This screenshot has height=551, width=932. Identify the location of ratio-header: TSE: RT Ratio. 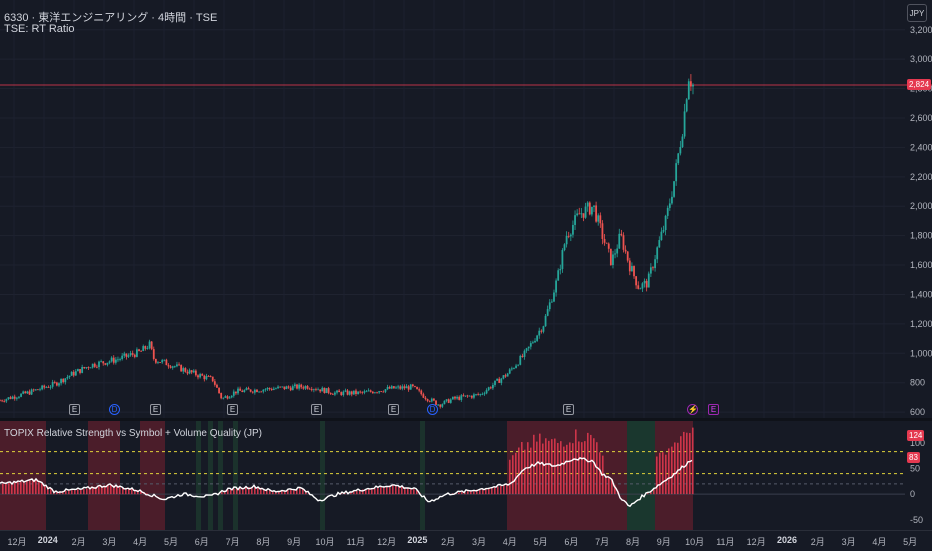
(39, 29).